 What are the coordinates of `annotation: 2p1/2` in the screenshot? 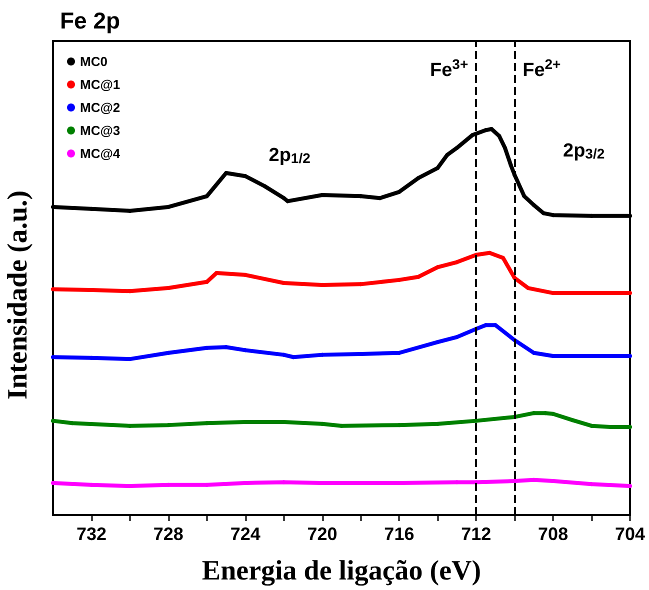 It's located at (289, 155).